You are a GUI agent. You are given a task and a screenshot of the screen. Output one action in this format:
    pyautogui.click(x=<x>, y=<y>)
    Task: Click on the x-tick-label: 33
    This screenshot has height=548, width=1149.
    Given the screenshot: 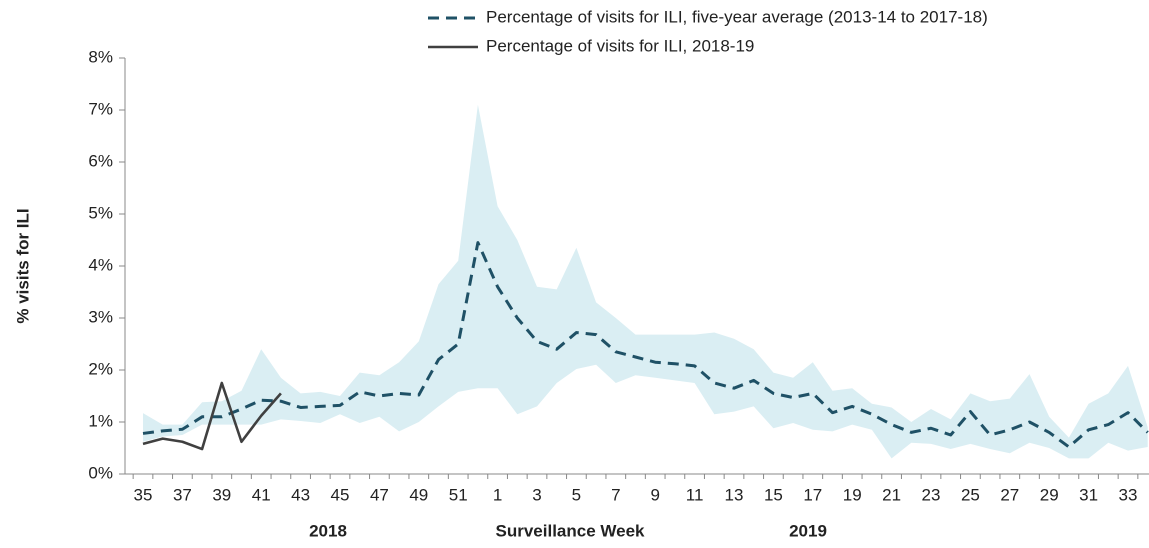 What is the action you would take?
    pyautogui.click(x=1128, y=494)
    